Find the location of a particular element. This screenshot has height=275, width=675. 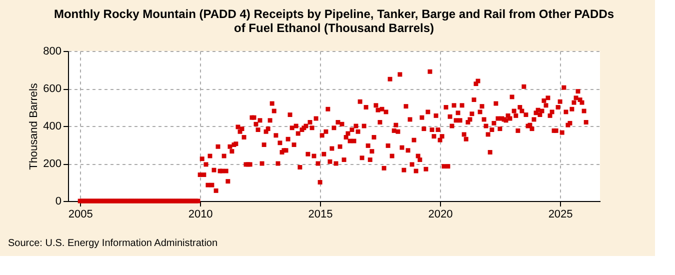

x-tick-label: 2010 is located at coordinates (200, 214).